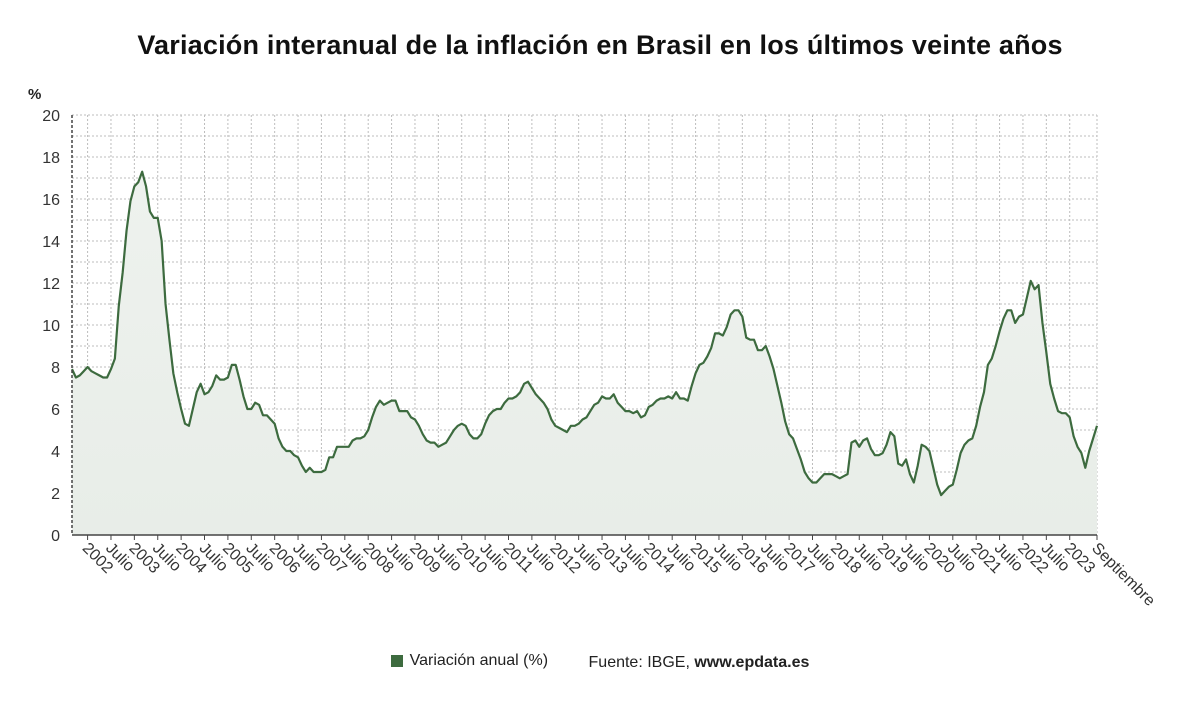 The height and width of the screenshot is (705, 1200). What do you see at coordinates (51, 116) in the screenshot?
I see `y-tick-label: 20` at bounding box center [51, 116].